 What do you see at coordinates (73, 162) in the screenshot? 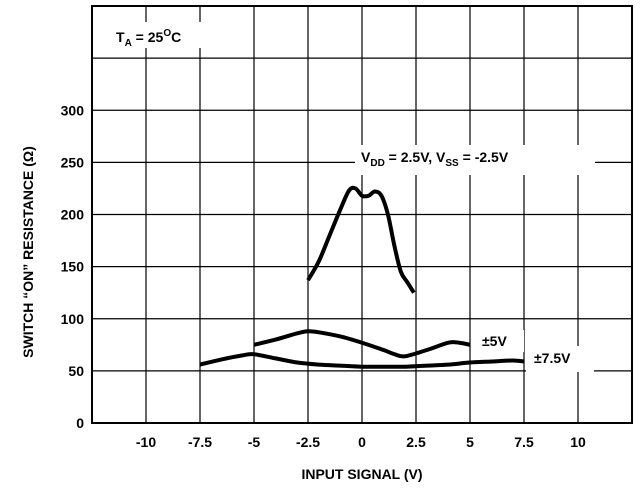
I see `y-tick-label: 250` at bounding box center [73, 162].